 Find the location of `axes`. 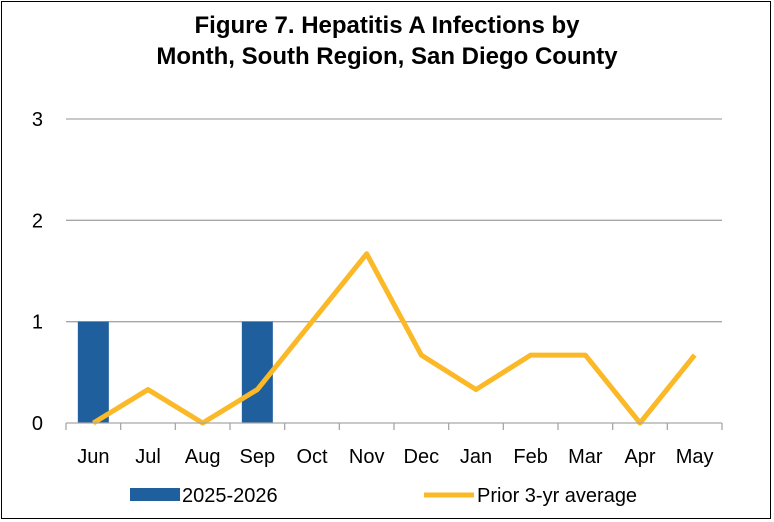

axes is located at coordinates (394, 426).